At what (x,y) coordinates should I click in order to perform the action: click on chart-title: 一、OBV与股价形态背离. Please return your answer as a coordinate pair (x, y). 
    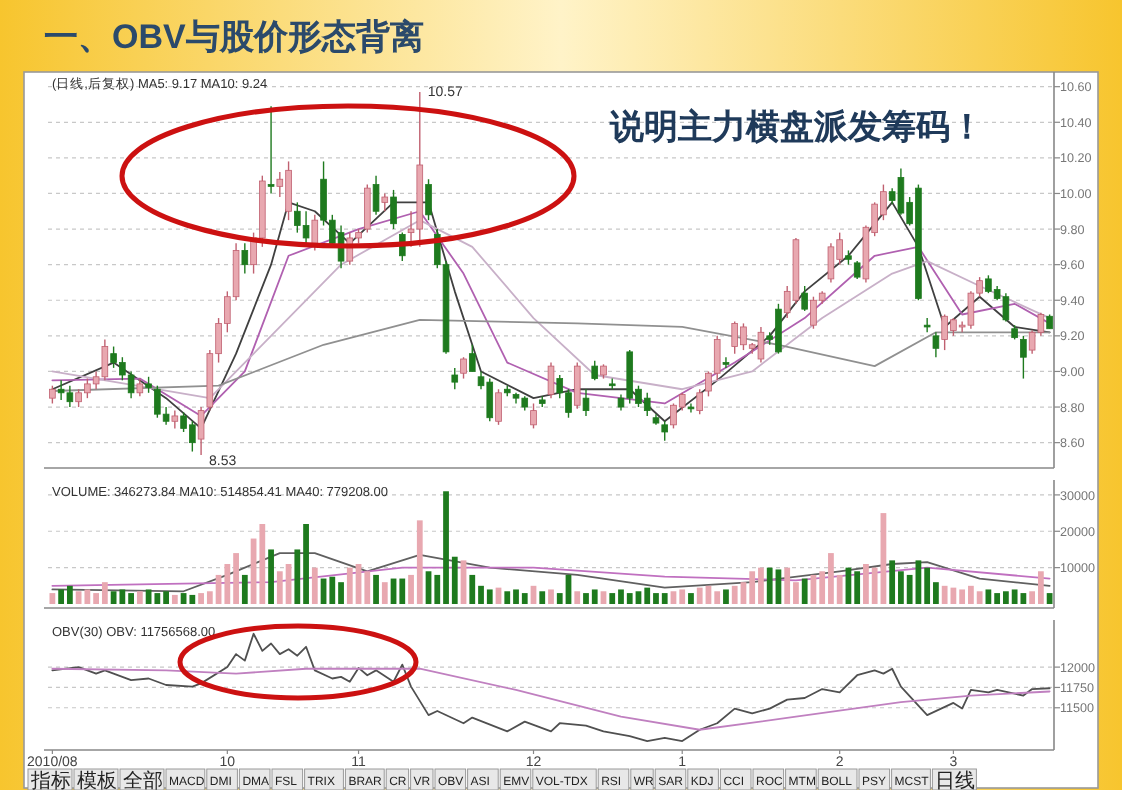
    Looking at the image, I should click on (234, 37).